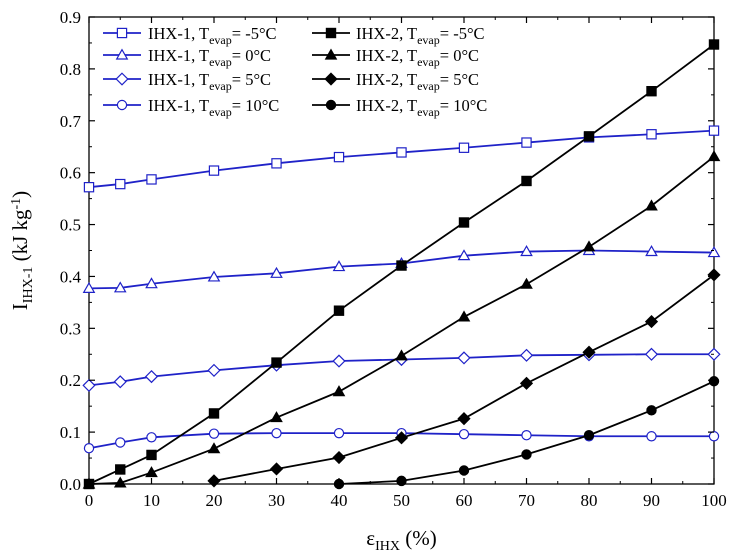  Describe the element at coordinates (589, 500) in the screenshot. I see `x-tick-label: 80` at that location.